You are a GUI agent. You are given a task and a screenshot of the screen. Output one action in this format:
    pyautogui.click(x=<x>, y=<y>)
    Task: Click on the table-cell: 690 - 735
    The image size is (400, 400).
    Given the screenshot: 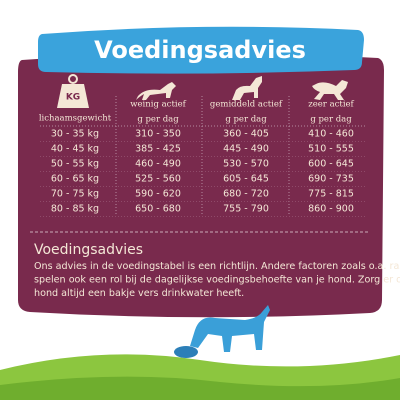 What is the action you would take?
    pyautogui.click(x=331, y=179)
    